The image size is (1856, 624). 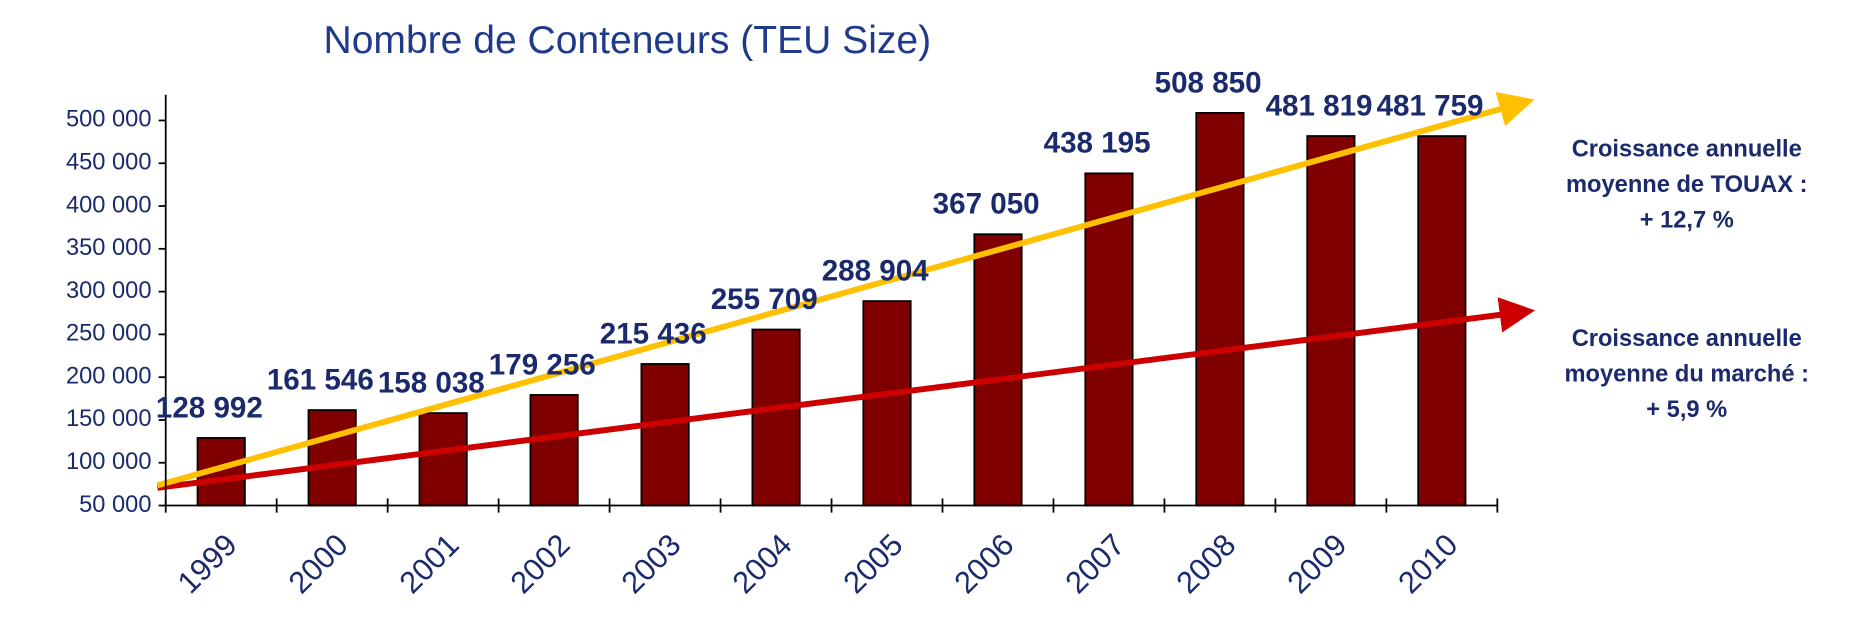 I want to click on x-tick-label: 2000, so click(x=318, y=563).